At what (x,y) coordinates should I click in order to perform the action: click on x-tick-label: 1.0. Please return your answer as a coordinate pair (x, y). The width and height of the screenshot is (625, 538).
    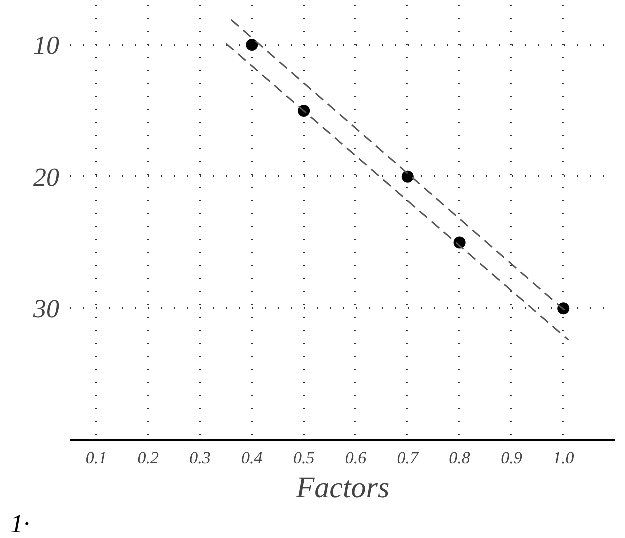
    Looking at the image, I should click on (563, 458).